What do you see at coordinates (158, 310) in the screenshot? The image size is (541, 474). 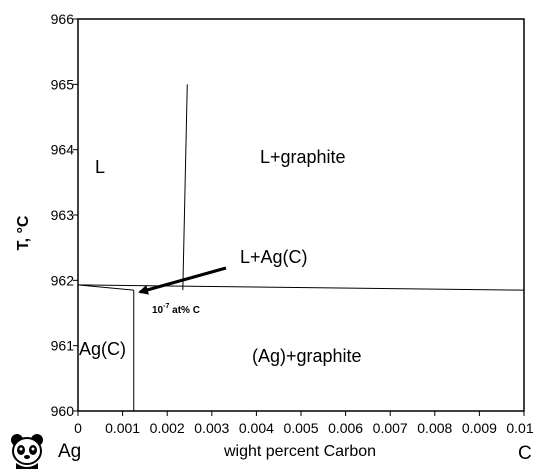 I see `annotation-prefix: 10` at bounding box center [158, 310].